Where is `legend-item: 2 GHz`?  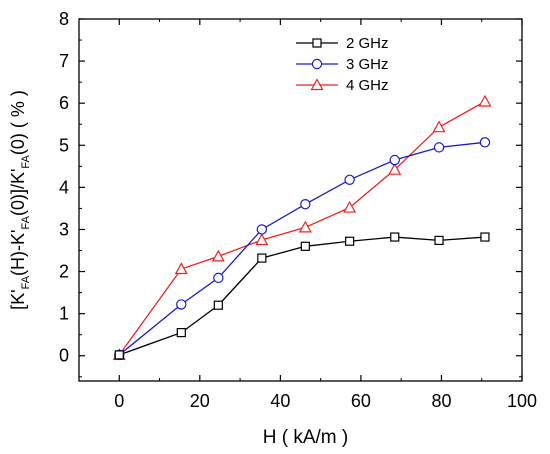 legend-item: 2 GHz is located at coordinates (342, 43).